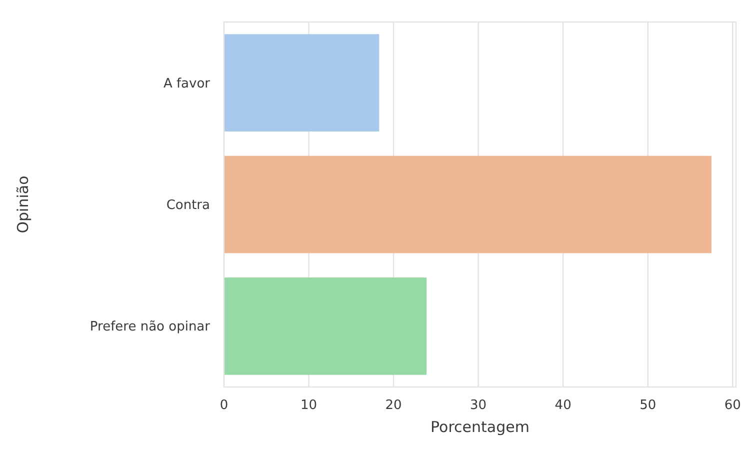 This screenshot has width=747, height=455. Describe the element at coordinates (480, 427) in the screenshot. I see `x-axis-title: Porcentagem` at that location.